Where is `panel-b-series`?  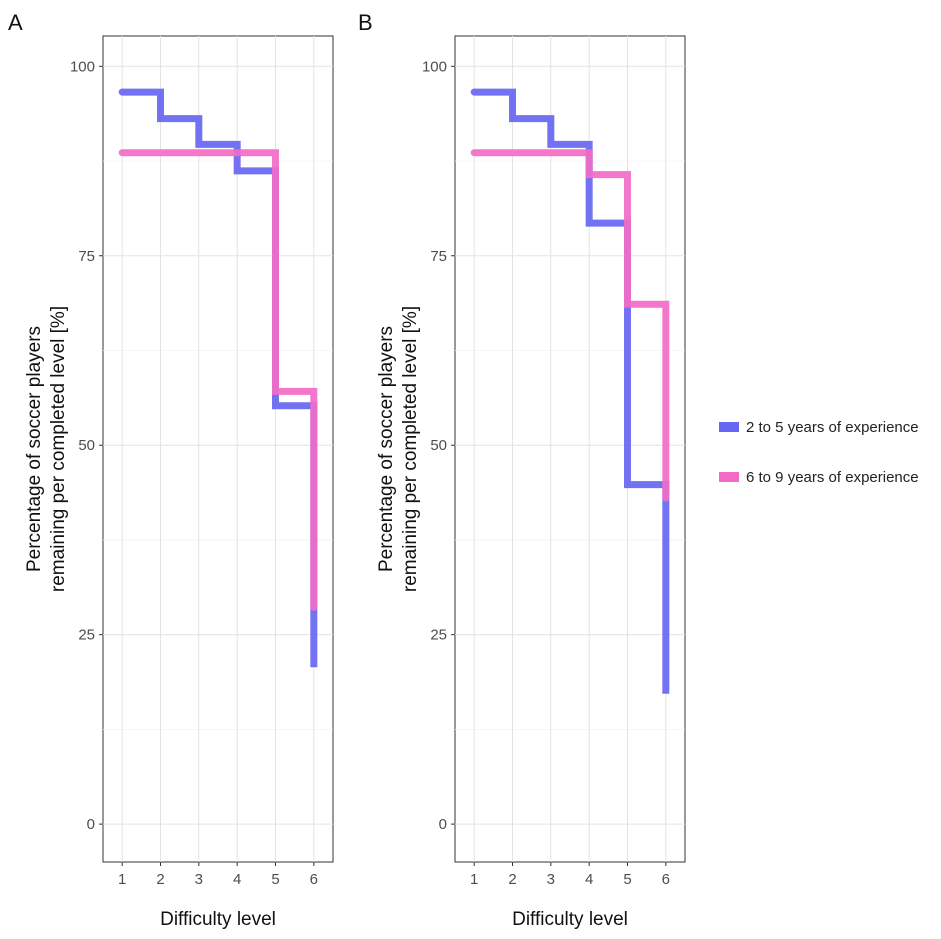 panel-b-series is located at coordinates (570, 391).